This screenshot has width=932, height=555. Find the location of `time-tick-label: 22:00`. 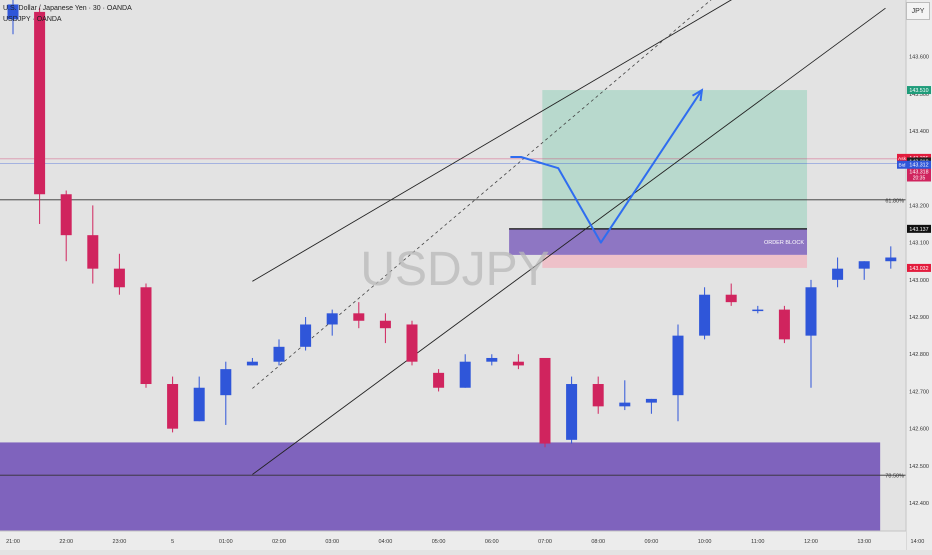

time-tick-label: 22:00 is located at coordinates (66, 542).